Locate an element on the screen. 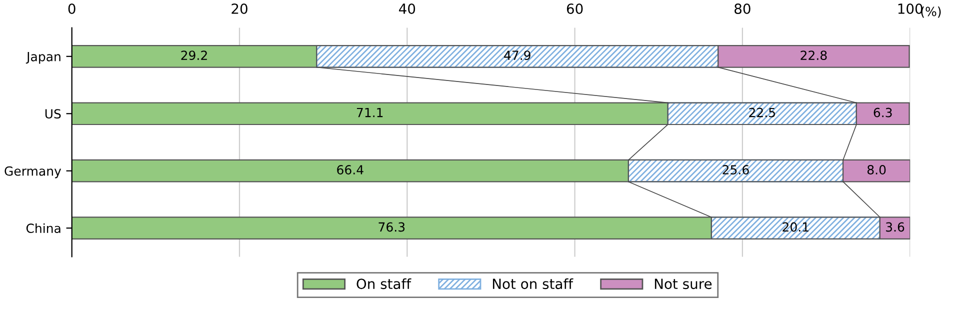 The width and height of the screenshot is (958, 327). y-tick-label: Germany is located at coordinates (33, 172).